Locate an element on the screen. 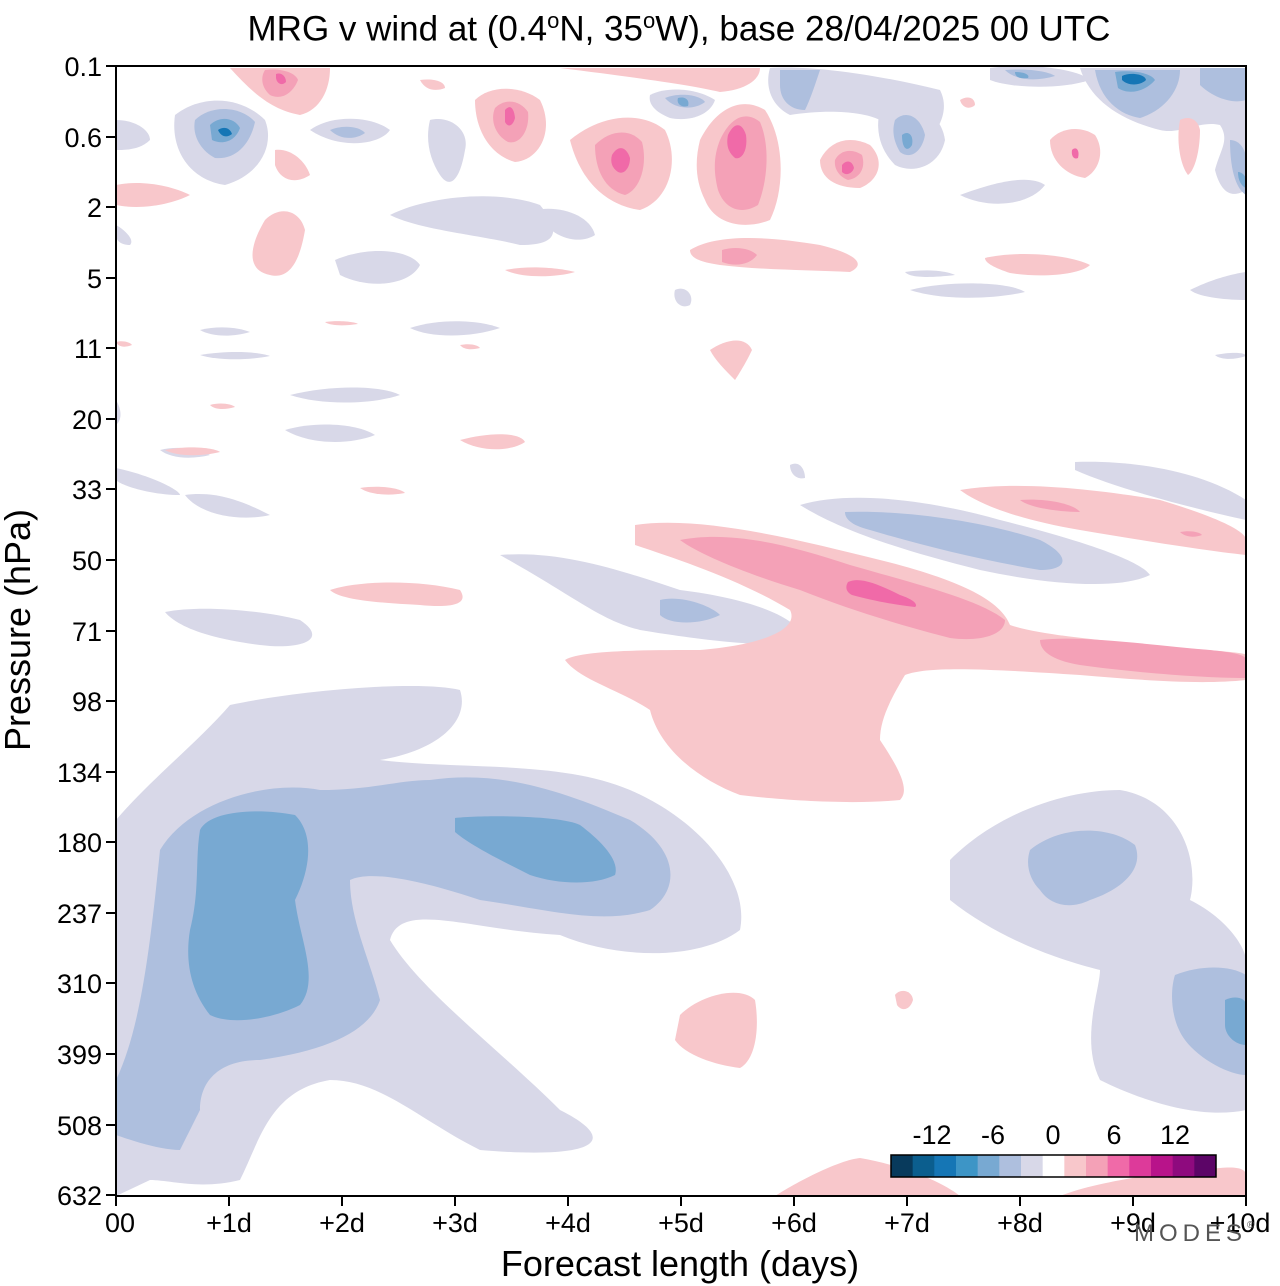 The height and width of the screenshot is (1286, 1280). y-tick-label: 2 is located at coordinates (94, 208).